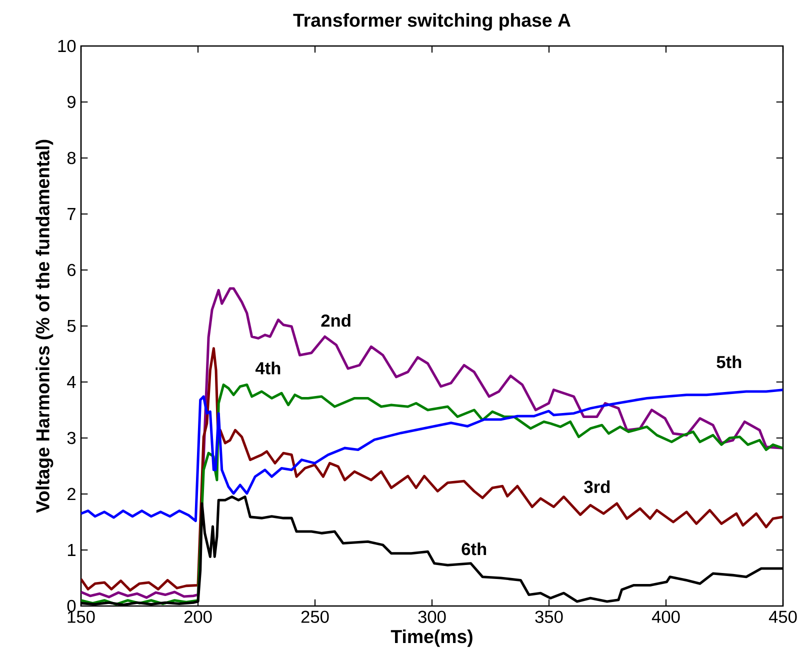  What do you see at coordinates (597, 487) in the screenshot?
I see `series-label: 3rd` at bounding box center [597, 487].